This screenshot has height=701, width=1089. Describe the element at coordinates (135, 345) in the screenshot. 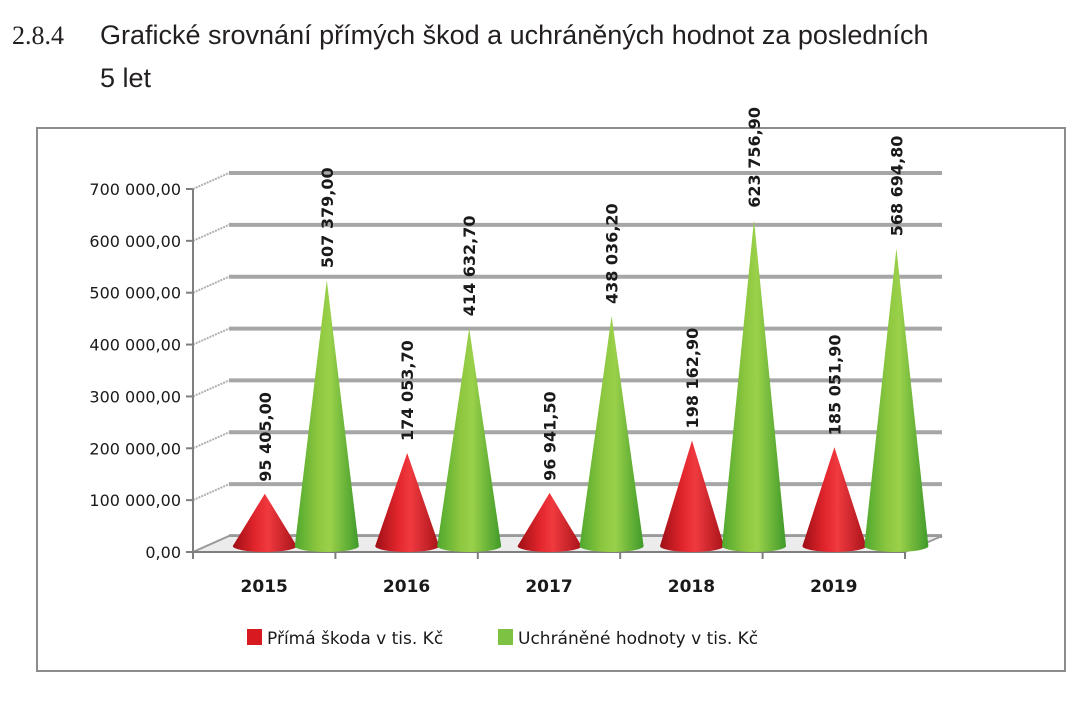

I see `y-tick-label: 400 000,00` at that location.